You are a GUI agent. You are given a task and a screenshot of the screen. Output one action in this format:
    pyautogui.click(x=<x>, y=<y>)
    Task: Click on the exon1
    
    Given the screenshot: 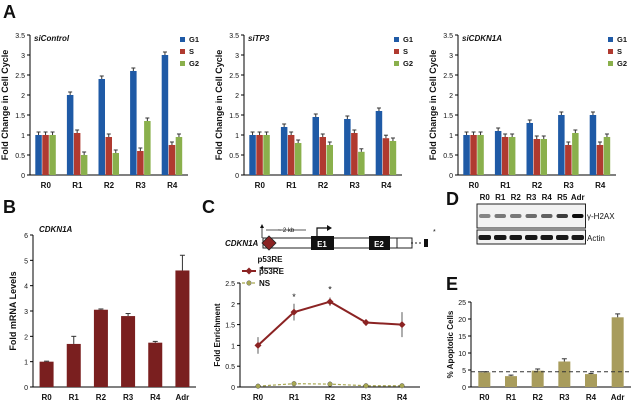 What is the action you would take?
    pyautogui.click(x=322, y=243)
    